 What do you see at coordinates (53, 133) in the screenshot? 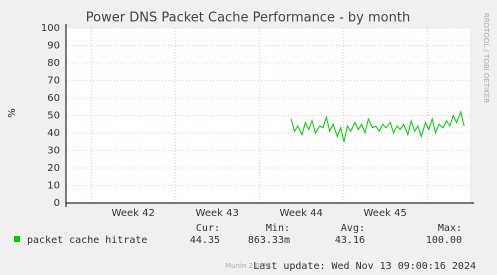
I see `y-tick-label: 40` at bounding box center [53, 133].